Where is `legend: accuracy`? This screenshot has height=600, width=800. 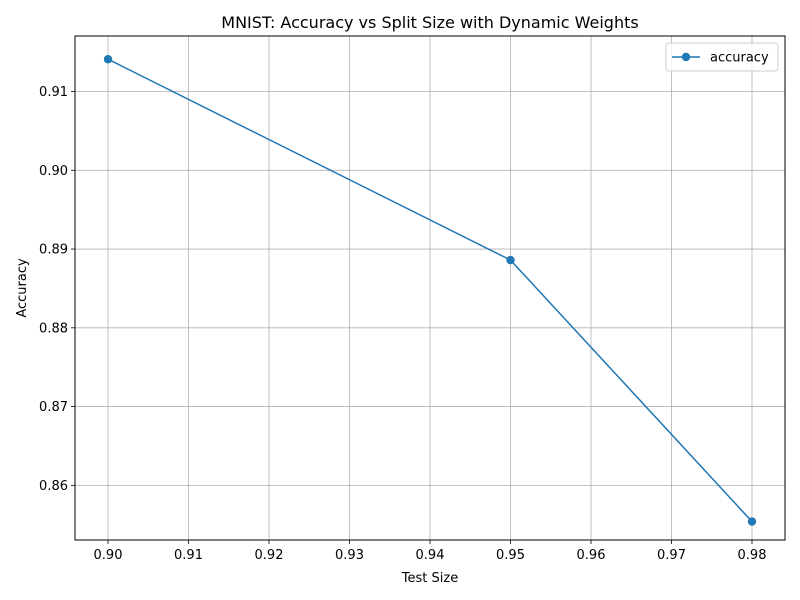 legend: accuracy is located at coordinates (722, 57).